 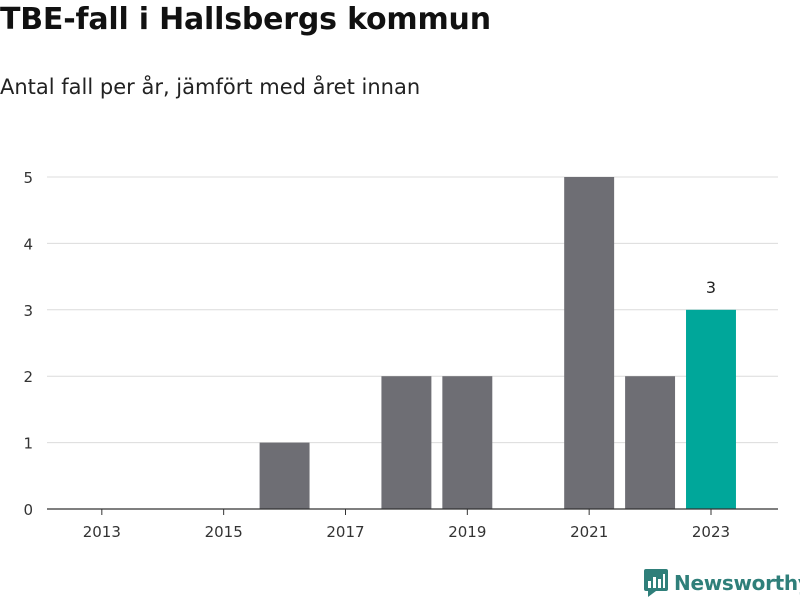 I want to click on x-tick-label: 2017, so click(x=345, y=532).